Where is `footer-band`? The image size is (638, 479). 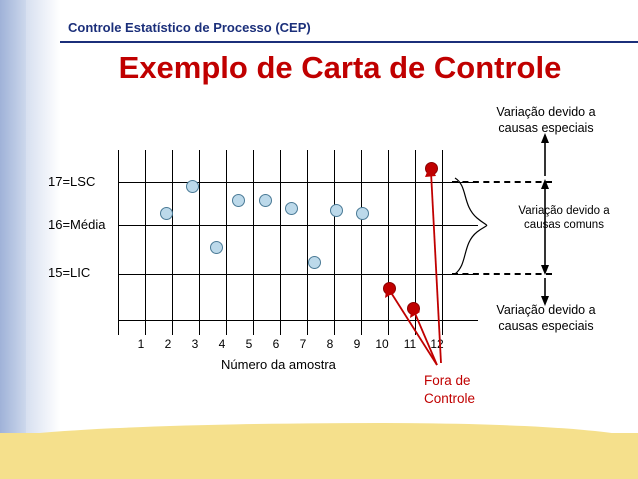 footer-band is located at coordinates (319, 451).